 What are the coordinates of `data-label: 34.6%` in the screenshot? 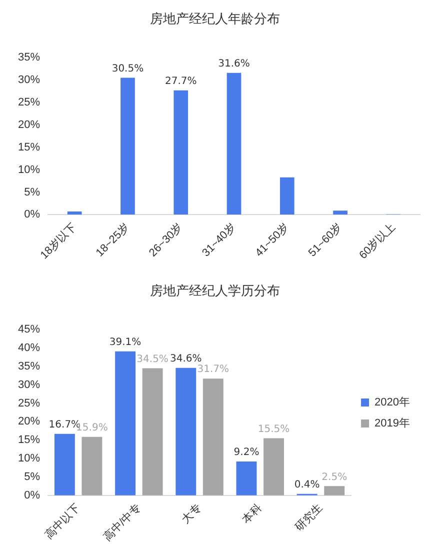 It's located at (186, 359).